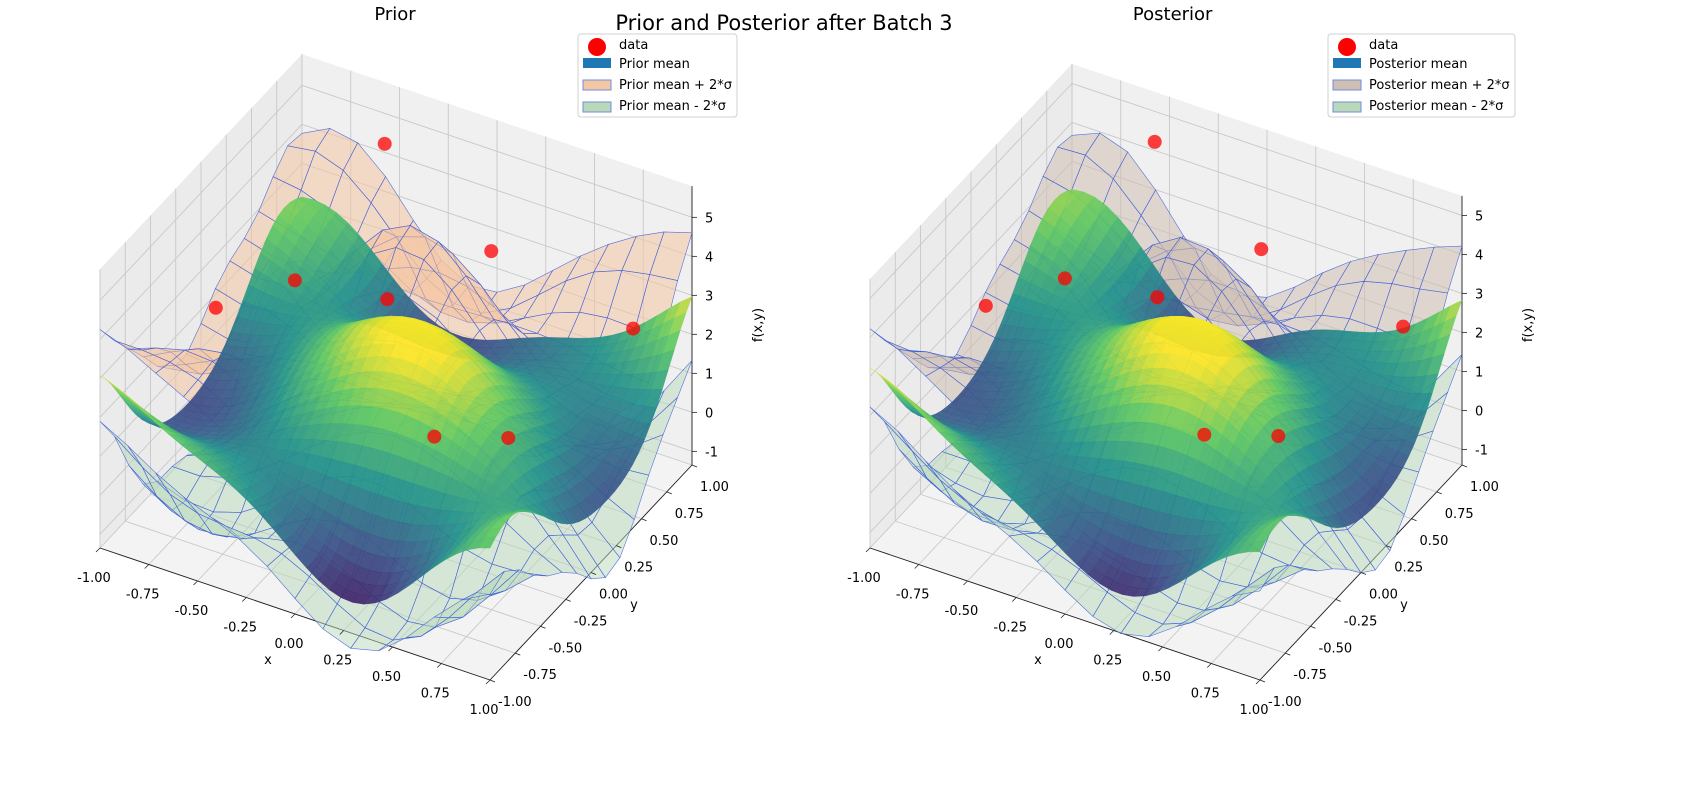 The height and width of the screenshot is (800, 1700). Describe the element at coordinates (672, 106) in the screenshot. I see `legend-label: Prior mean - 2*σ` at that location.